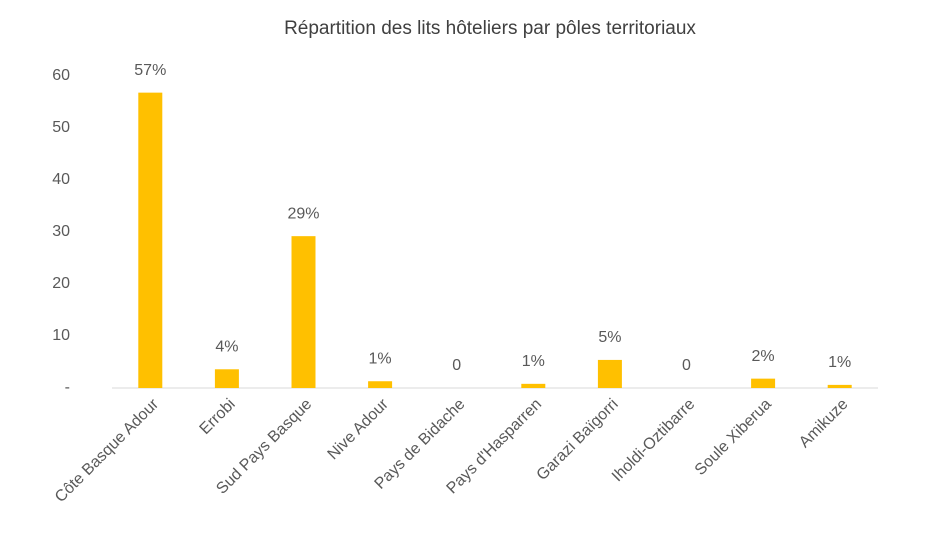 Image resolution: width=928 pixels, height=551 pixels. Describe the element at coordinates (150, 70) in the screenshot. I see `data-label: 57%` at that location.